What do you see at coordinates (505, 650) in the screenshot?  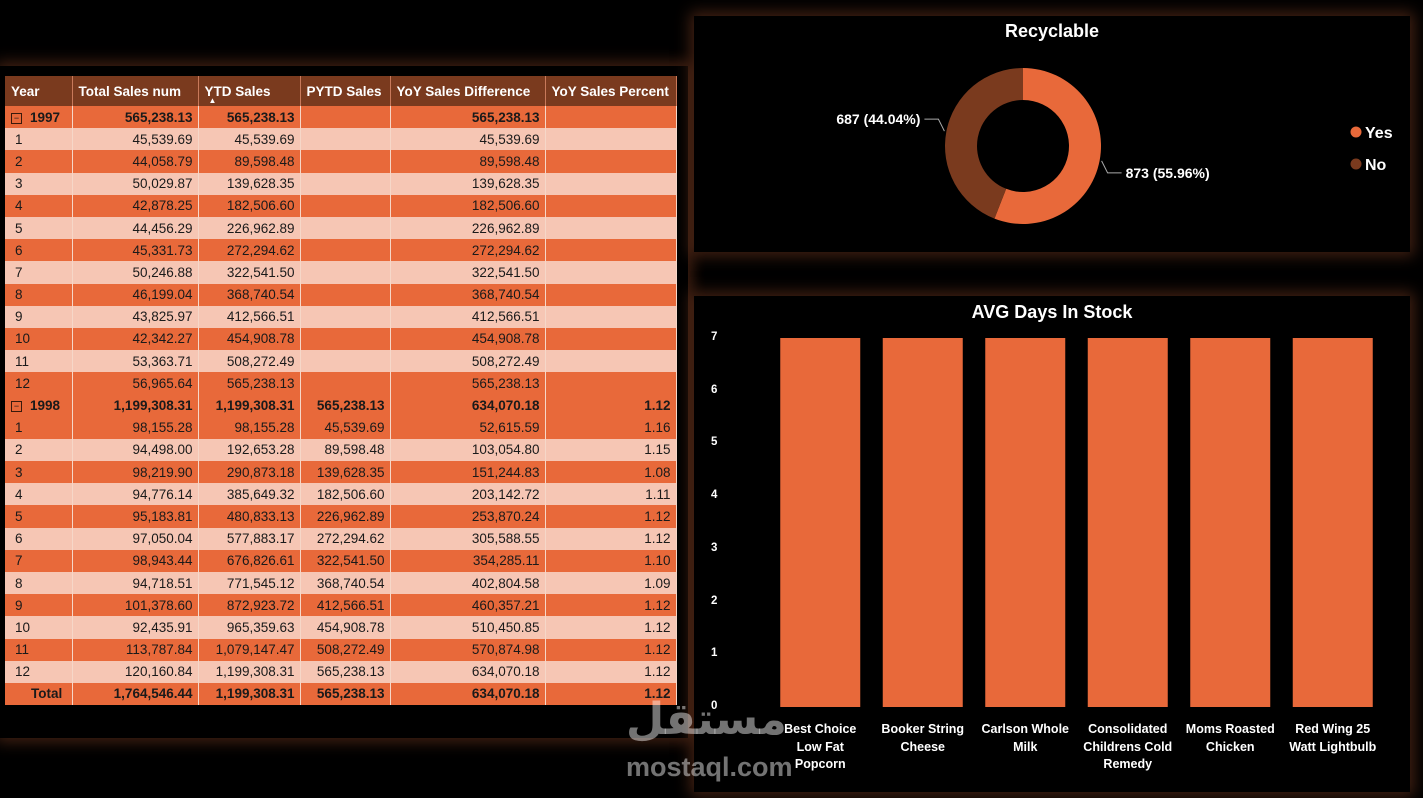 I see `cell-text: 570,874.98` at bounding box center [505, 650].